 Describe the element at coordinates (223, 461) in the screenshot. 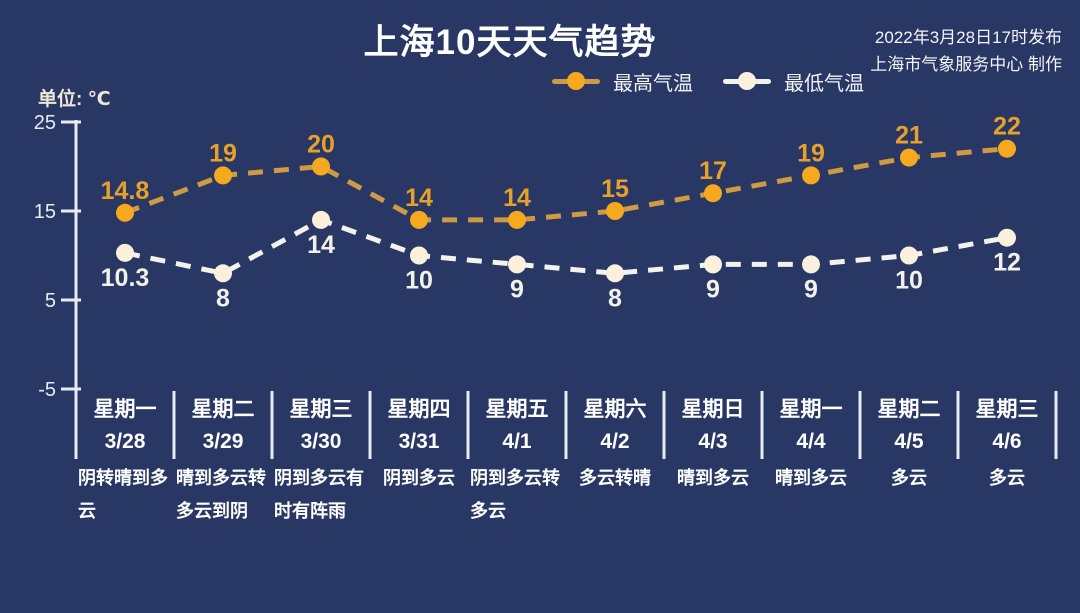

I see `day-column: 星期二 3/29 晴到多云转多云到阴` at that location.